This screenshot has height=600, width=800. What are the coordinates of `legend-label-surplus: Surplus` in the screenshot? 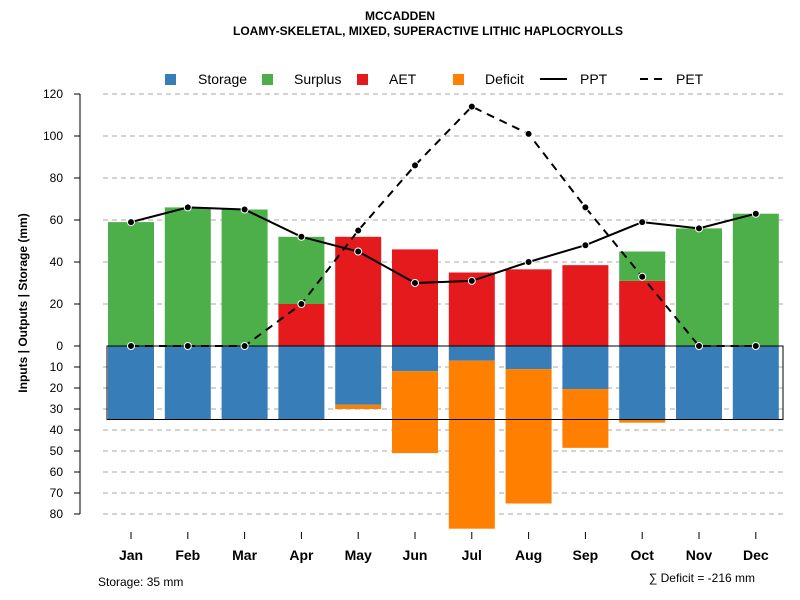 It's located at (317, 79).